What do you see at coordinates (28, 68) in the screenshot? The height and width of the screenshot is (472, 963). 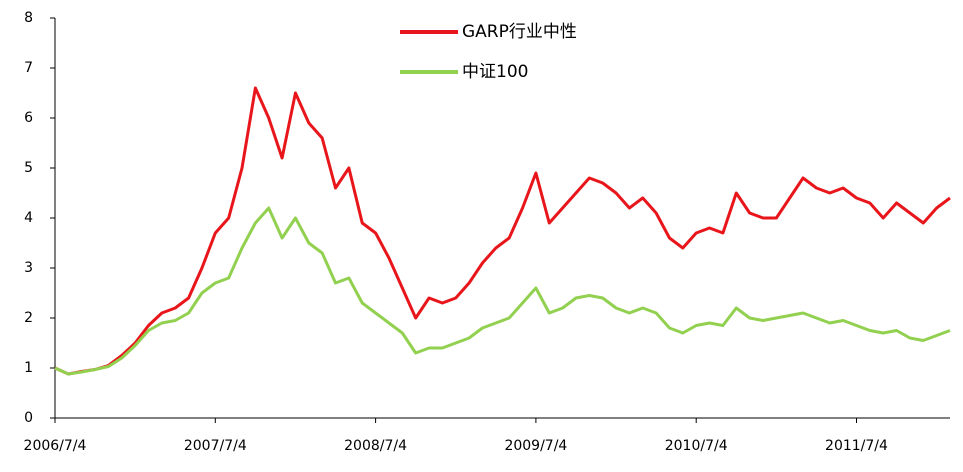 I see `y-tick-label: 7` at bounding box center [28, 68].